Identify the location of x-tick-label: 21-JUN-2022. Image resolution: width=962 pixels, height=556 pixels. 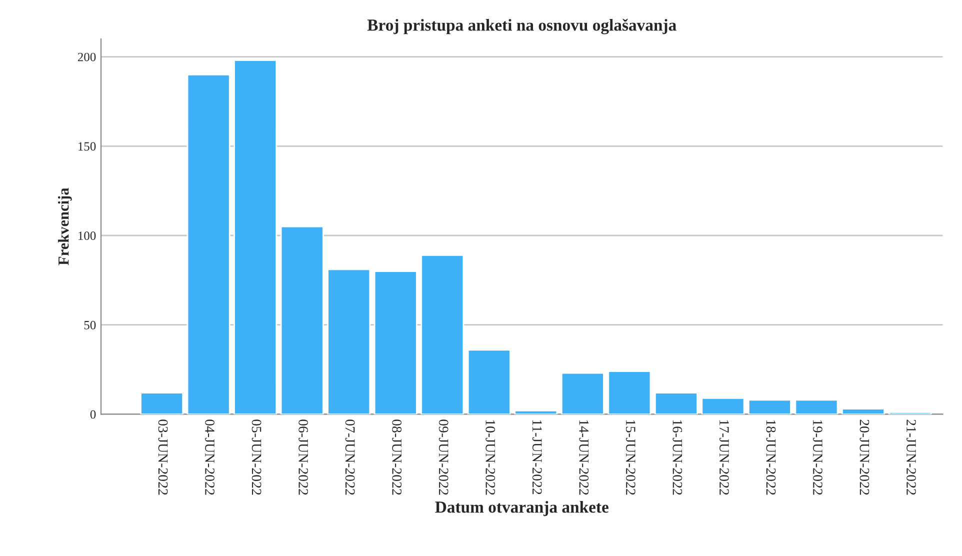
(911, 457).